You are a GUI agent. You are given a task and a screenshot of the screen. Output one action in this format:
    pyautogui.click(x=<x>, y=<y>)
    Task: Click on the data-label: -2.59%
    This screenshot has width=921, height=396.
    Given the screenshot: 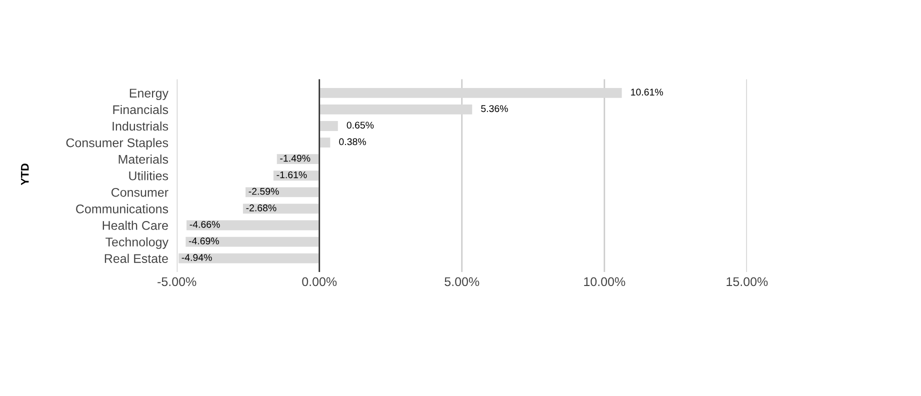 What is the action you would take?
    pyautogui.click(x=263, y=191)
    